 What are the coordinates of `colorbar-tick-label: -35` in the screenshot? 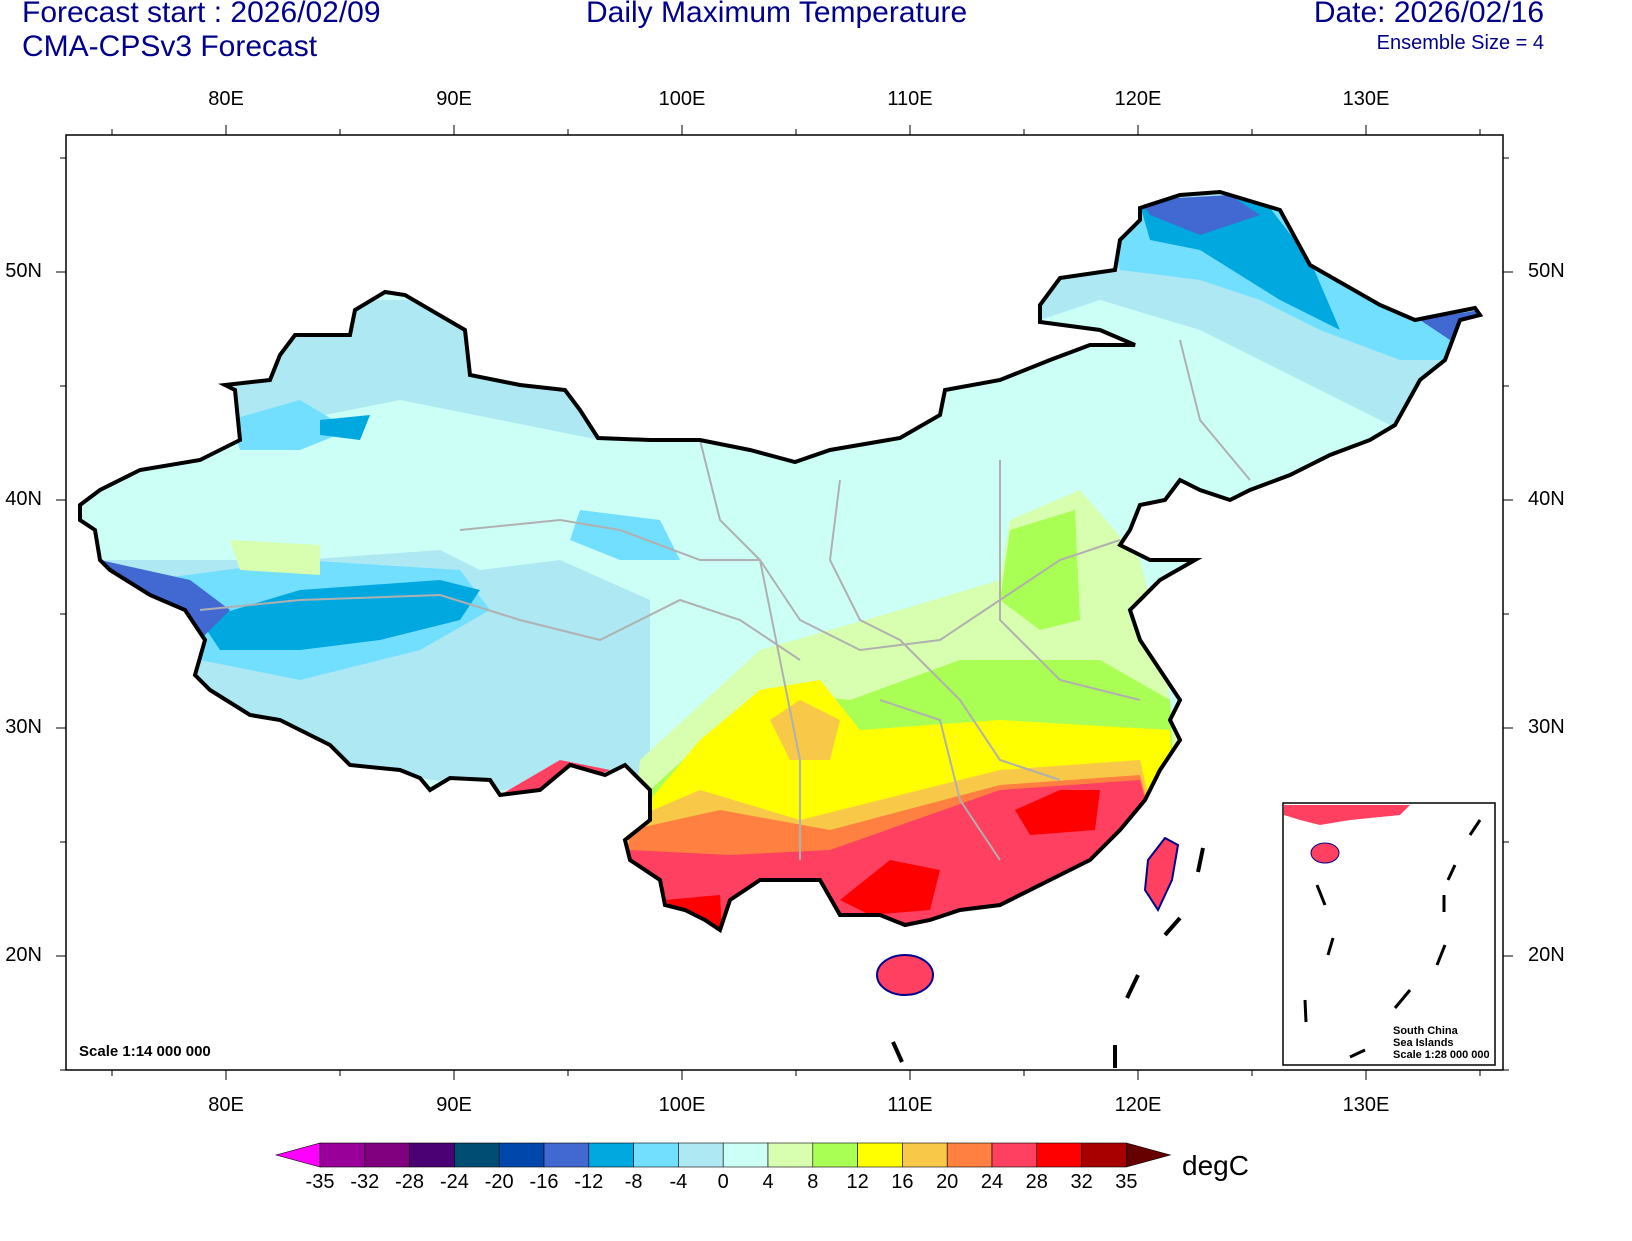 It's located at (320, 1182).